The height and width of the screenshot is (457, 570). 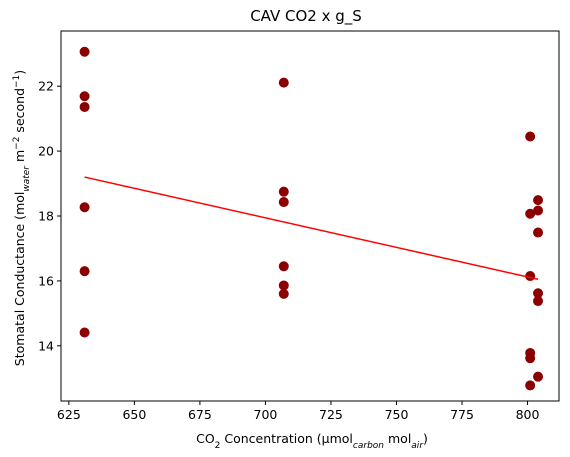 I want to click on x-axis-label-sub-2: 2, so click(x=218, y=446).